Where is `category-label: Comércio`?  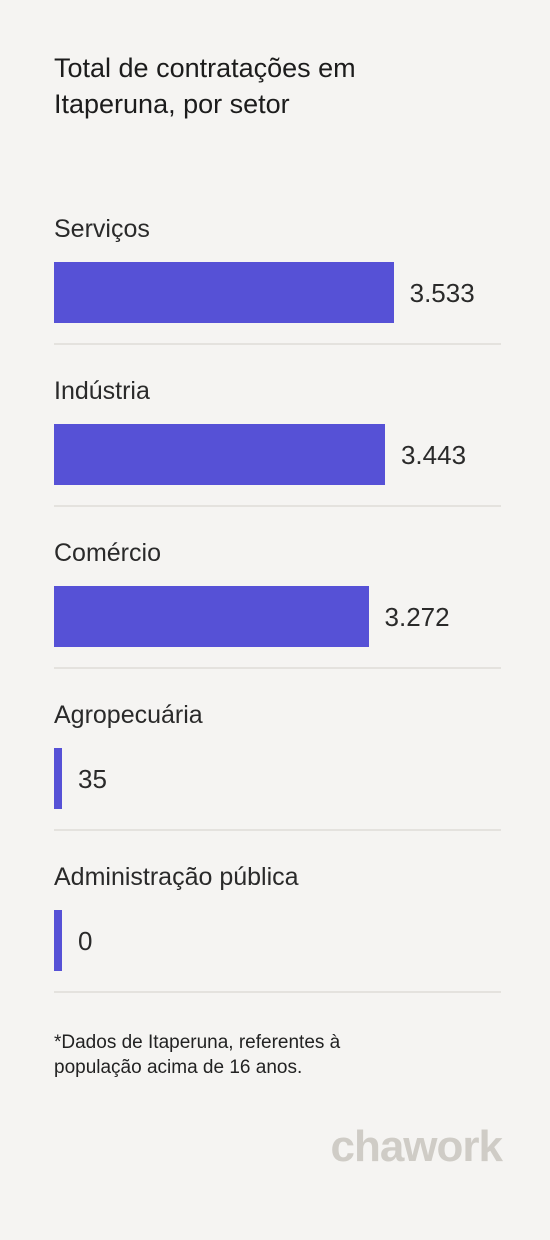
category-label: Comércio is located at coordinates (107, 553).